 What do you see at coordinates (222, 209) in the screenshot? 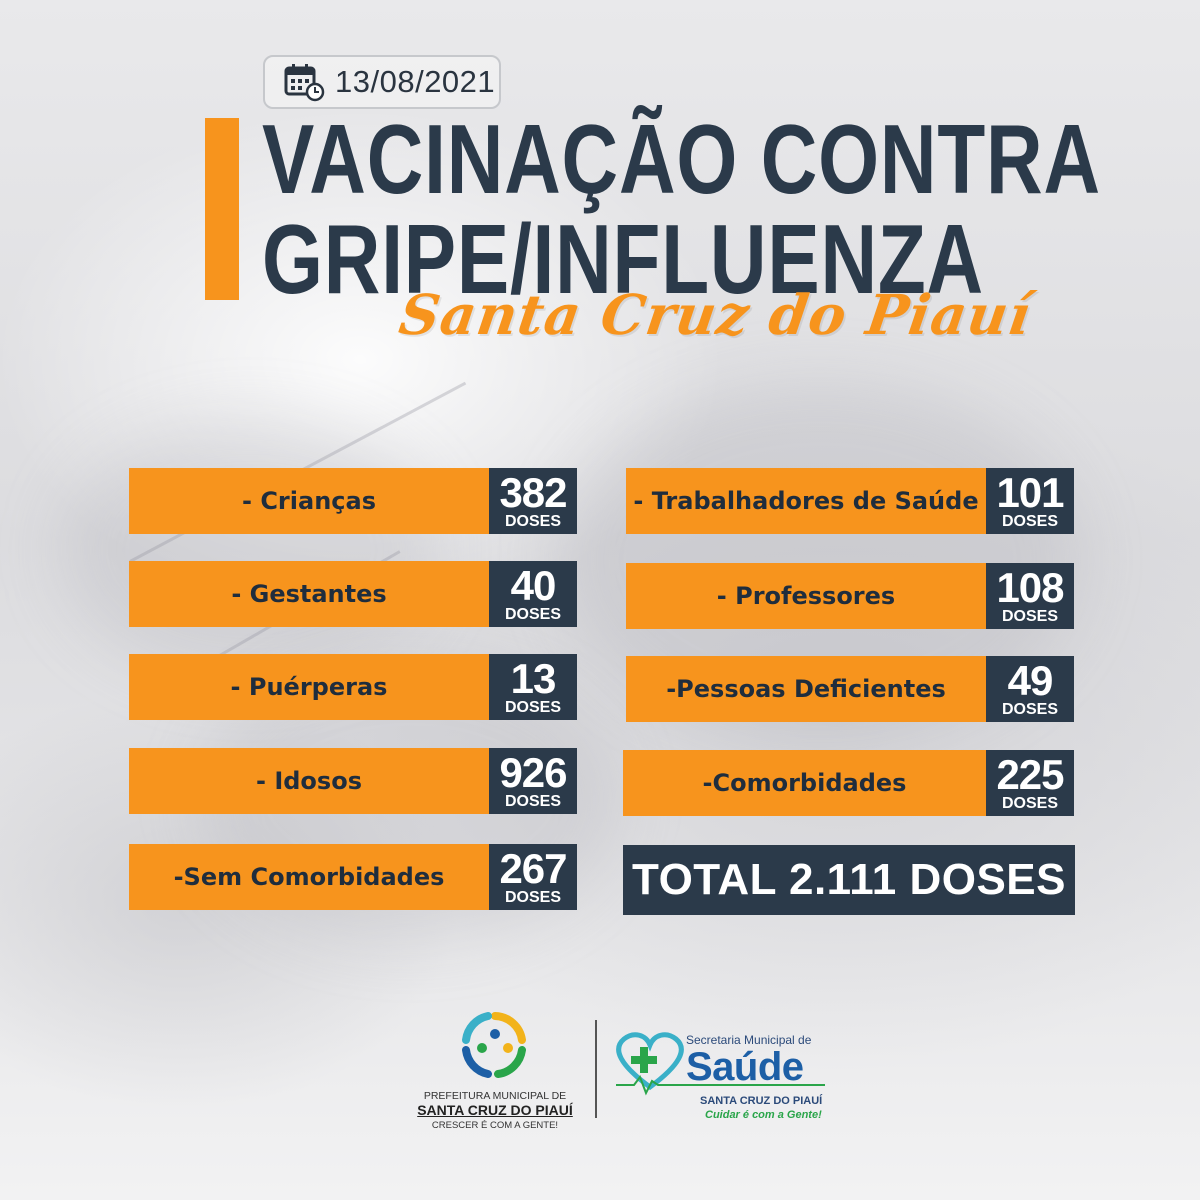
I see `title-accent-bar` at bounding box center [222, 209].